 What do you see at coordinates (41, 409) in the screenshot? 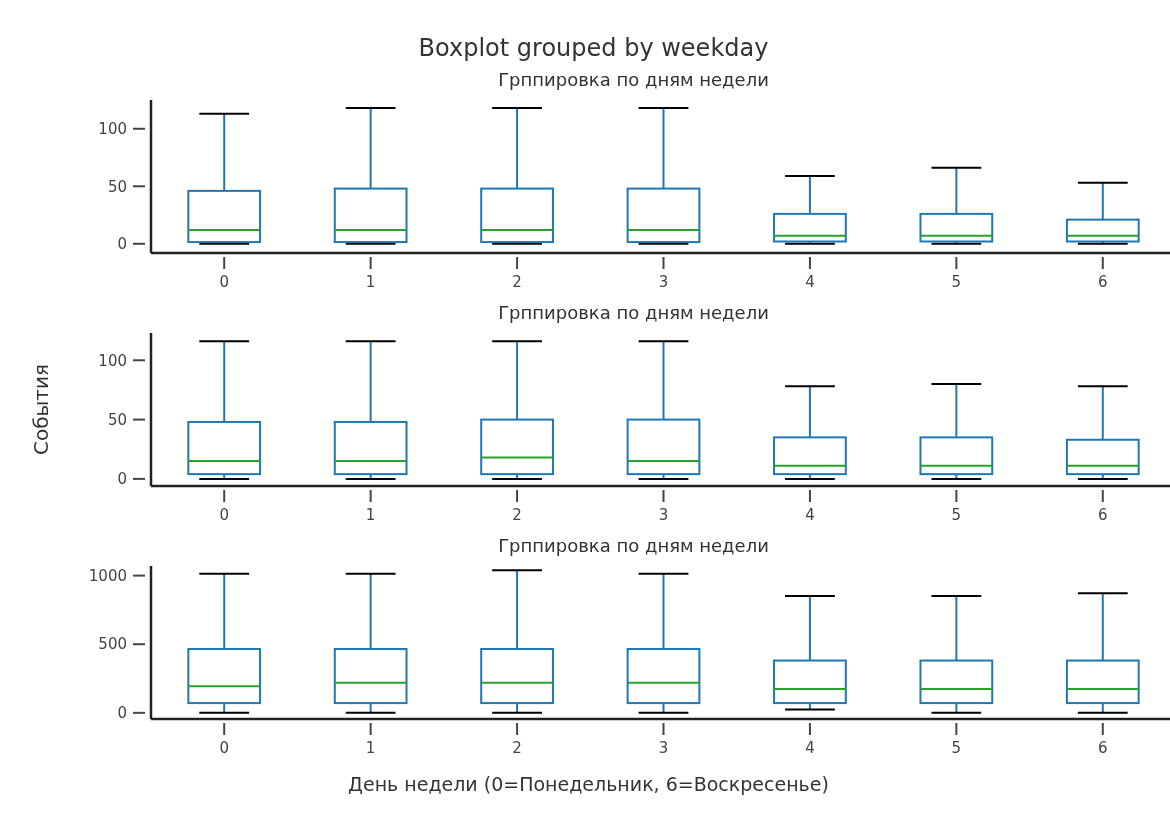
I see `y-axis-title: События` at bounding box center [41, 409].